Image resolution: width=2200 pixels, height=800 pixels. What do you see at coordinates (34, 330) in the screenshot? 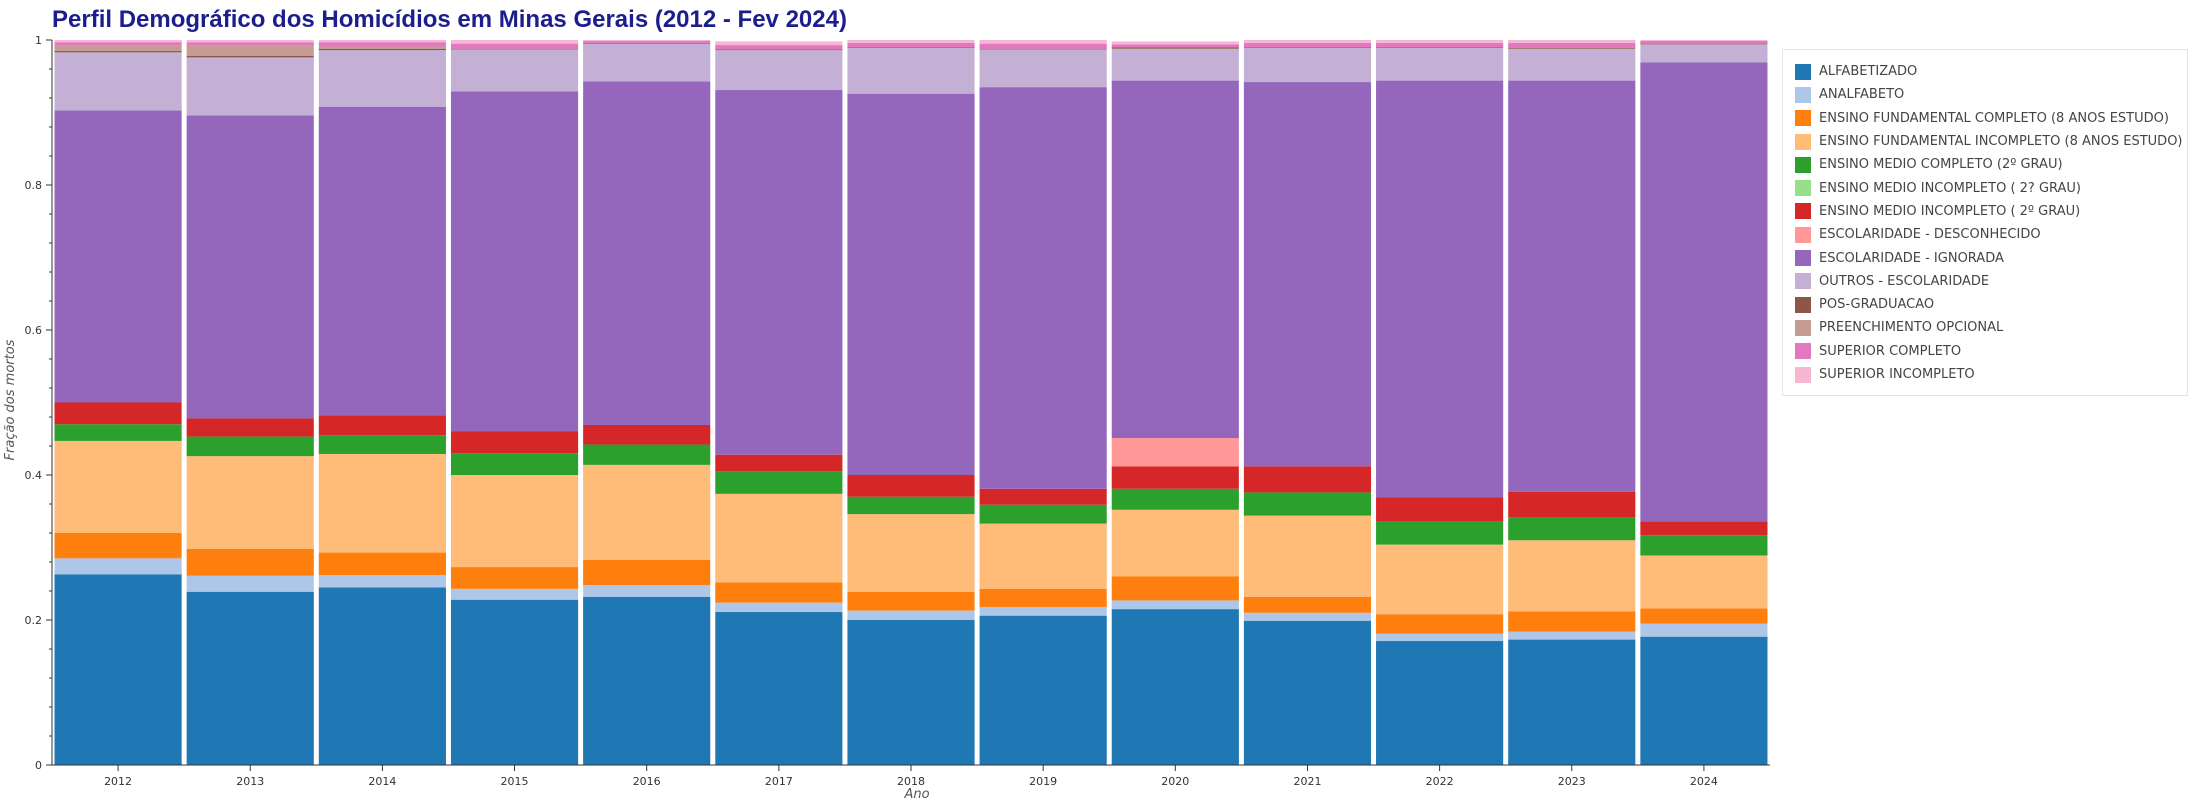
I see `y-tick-label: 0.6` at bounding box center [34, 330].